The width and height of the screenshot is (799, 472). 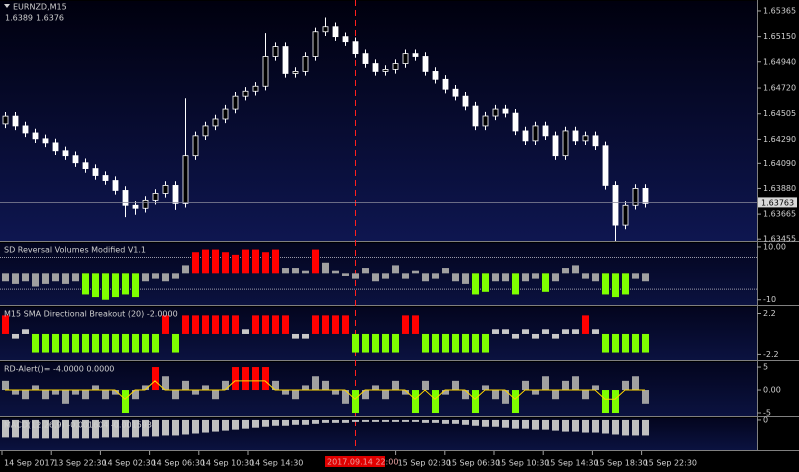 I want to click on y-tick-label: 2.2, so click(x=769, y=313).